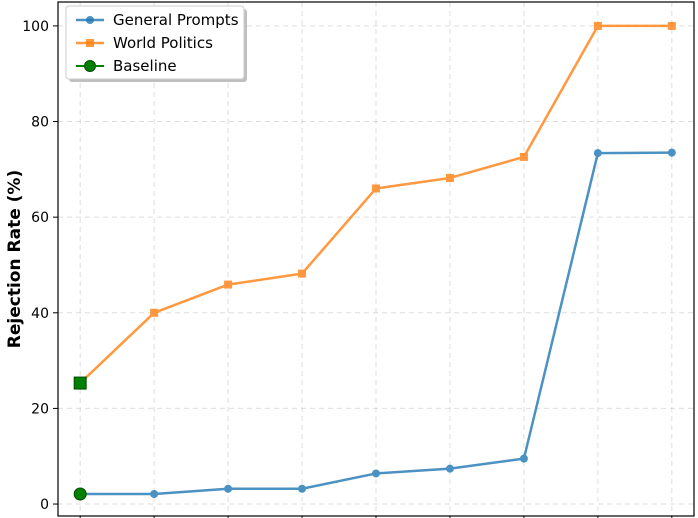 This screenshot has height=518, width=698. What do you see at coordinates (176, 20) in the screenshot?
I see `legend-label-general: General Prompts` at bounding box center [176, 20].